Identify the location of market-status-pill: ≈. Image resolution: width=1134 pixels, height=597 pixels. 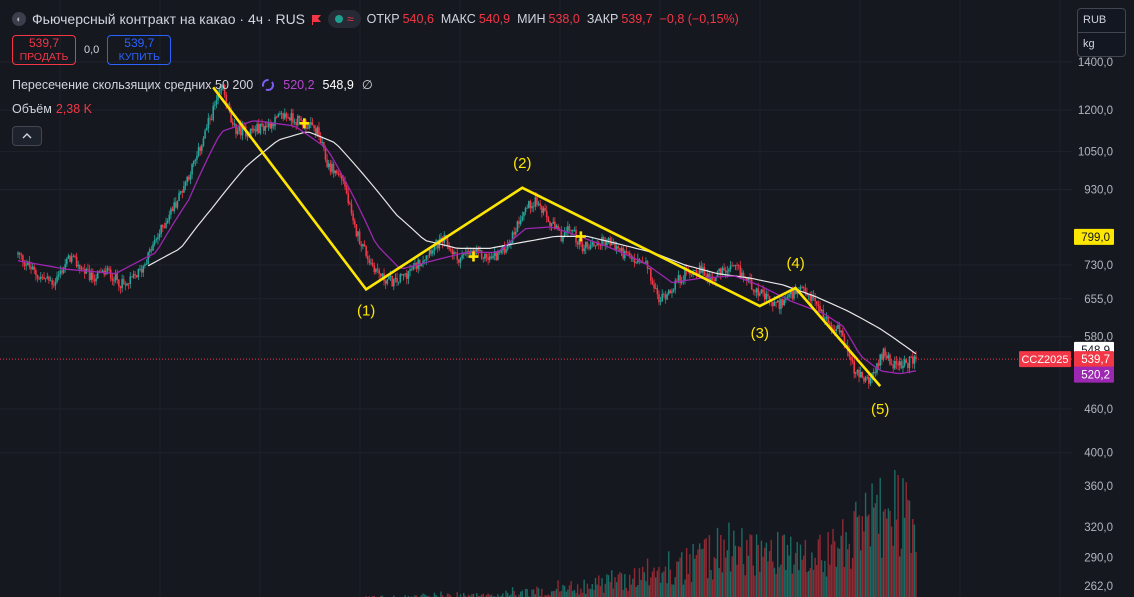
(344, 19).